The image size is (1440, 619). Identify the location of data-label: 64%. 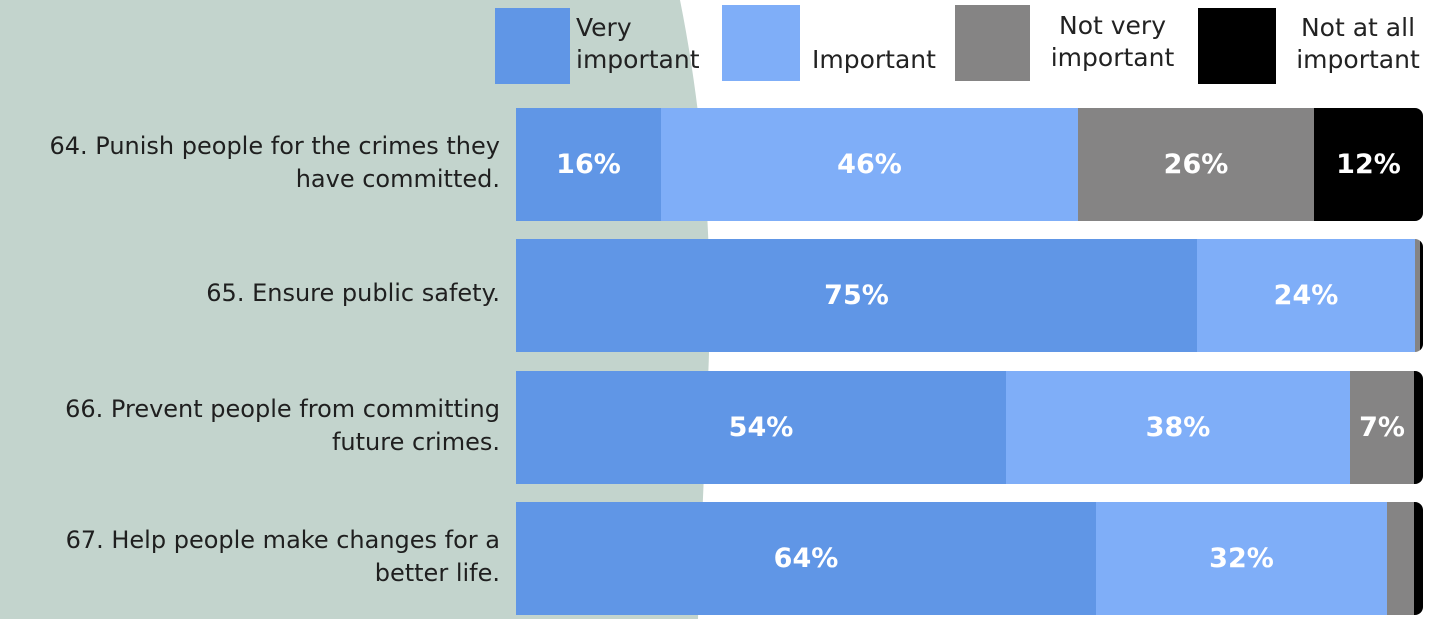
(806, 558).